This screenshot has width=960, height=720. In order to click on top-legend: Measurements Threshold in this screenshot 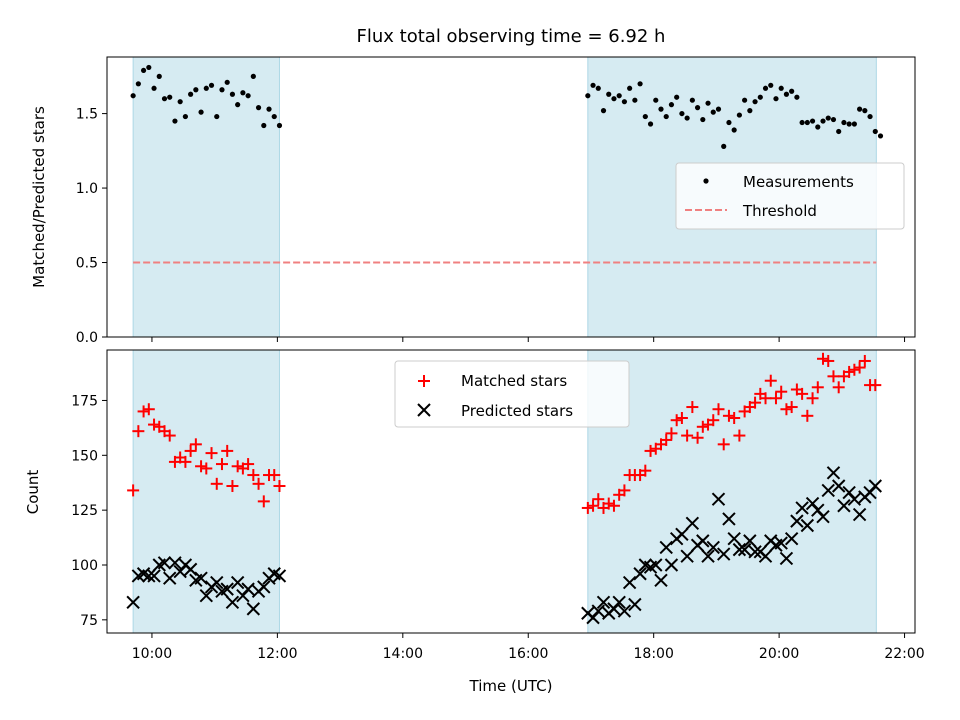, I will do `click(790, 196)`.